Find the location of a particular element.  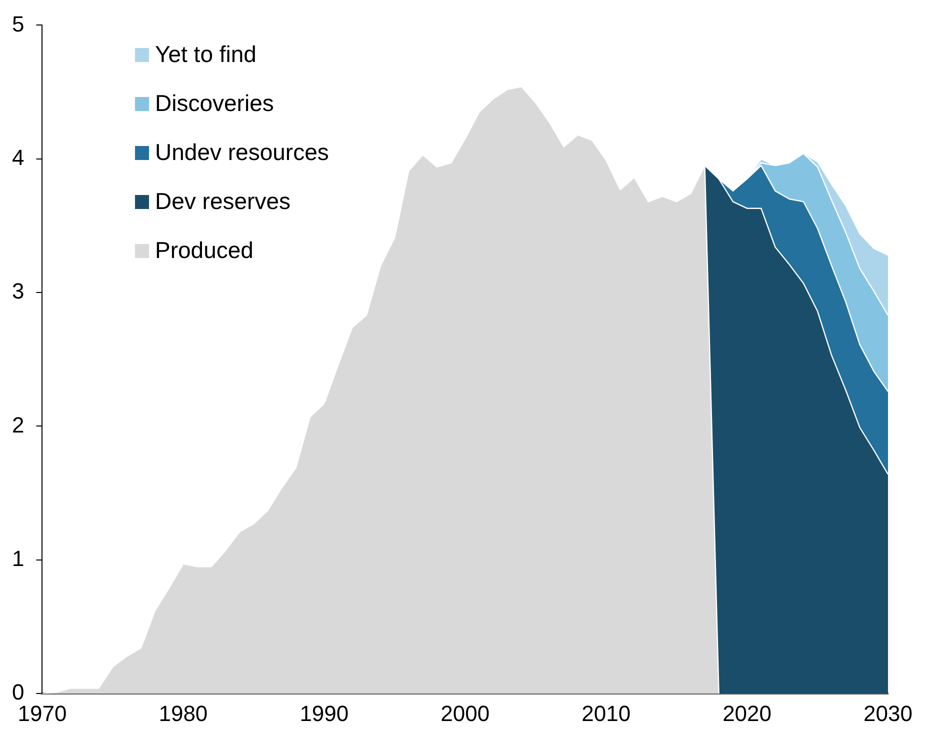

legend-label: Yet to find is located at coordinates (205, 54).